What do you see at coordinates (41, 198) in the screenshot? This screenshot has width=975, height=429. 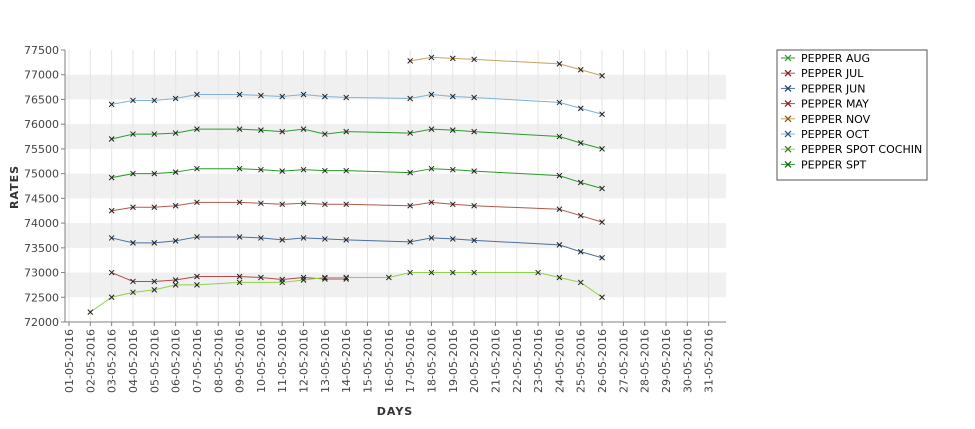 I see `y-tick-label: 74500` at bounding box center [41, 198].